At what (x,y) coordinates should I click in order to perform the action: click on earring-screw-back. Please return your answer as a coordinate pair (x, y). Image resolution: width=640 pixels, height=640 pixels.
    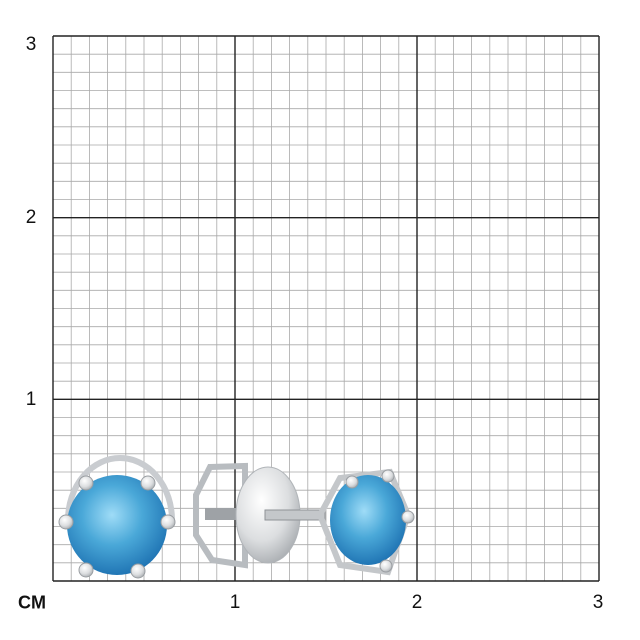
    Looking at the image, I should click on (259, 515).